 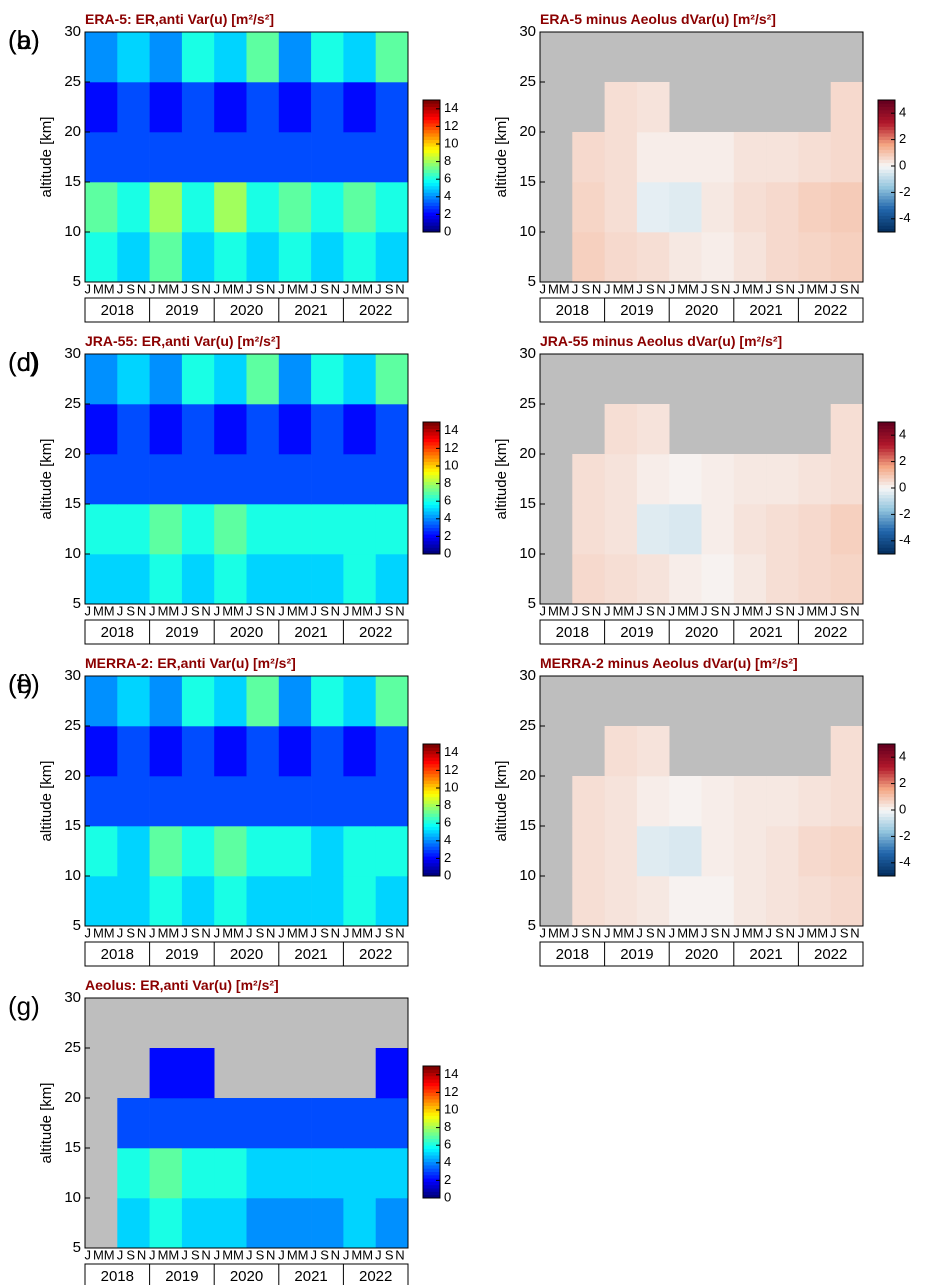 What do you see at coordinates (830, 310) in the screenshot?
I see `year-label: 2022` at bounding box center [830, 310].